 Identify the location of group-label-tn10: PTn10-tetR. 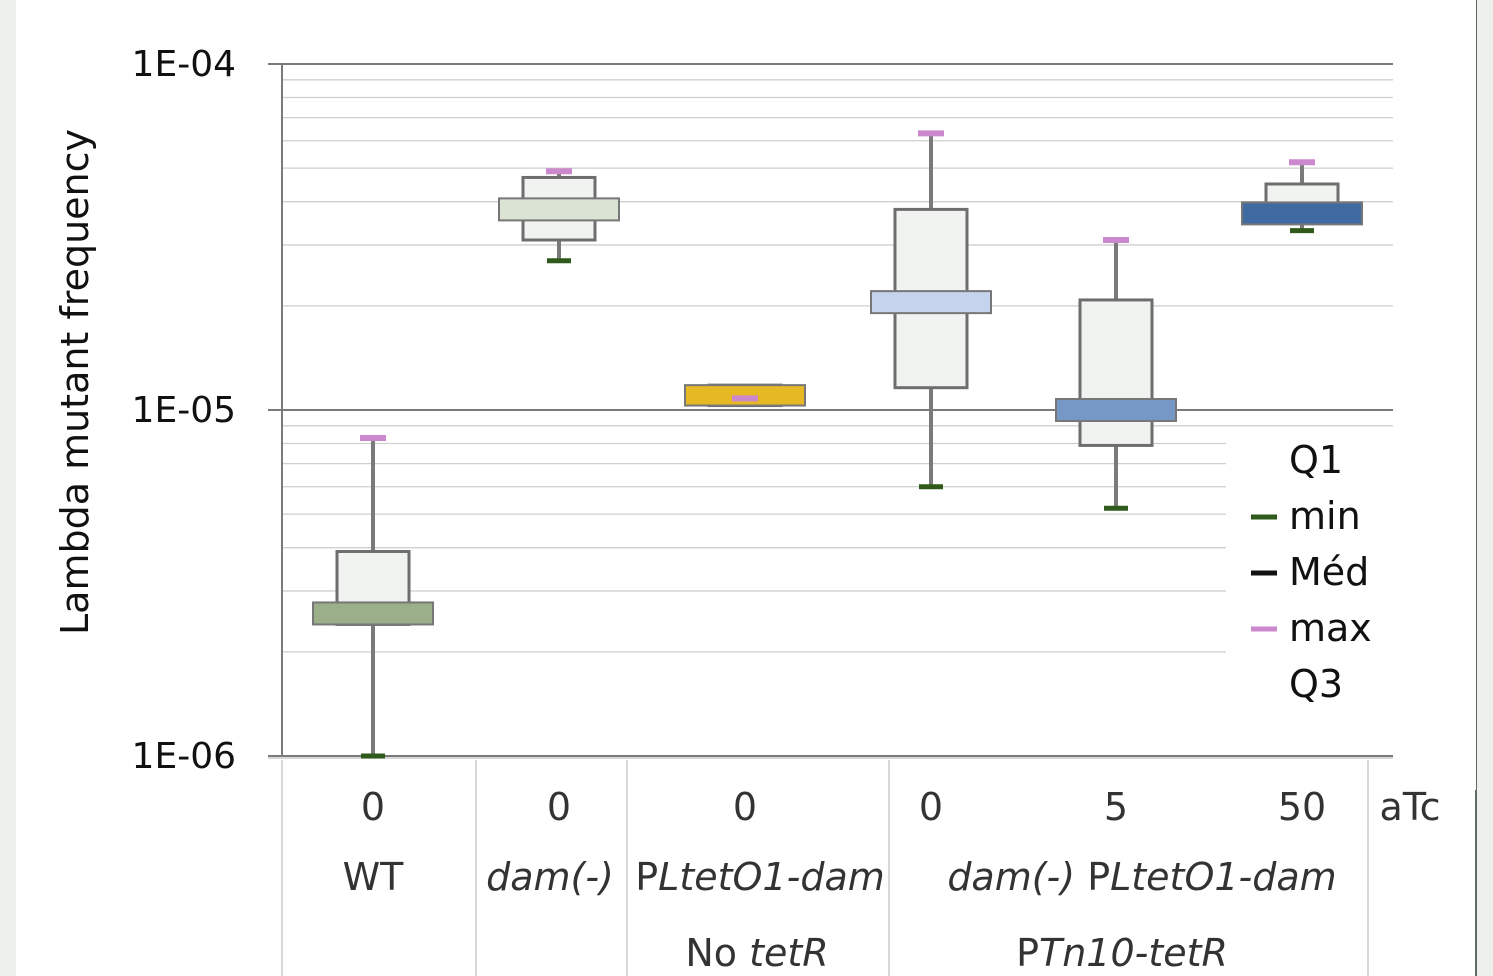
(1122, 953).